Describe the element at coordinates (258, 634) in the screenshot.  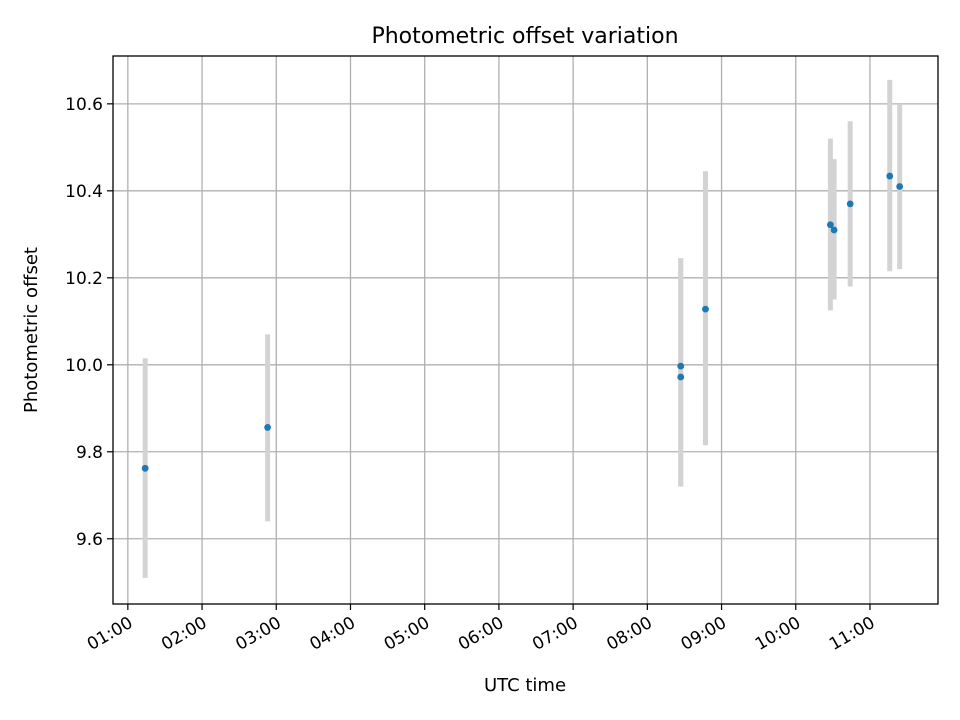
I see `x-tick-label: 03:00` at that location.